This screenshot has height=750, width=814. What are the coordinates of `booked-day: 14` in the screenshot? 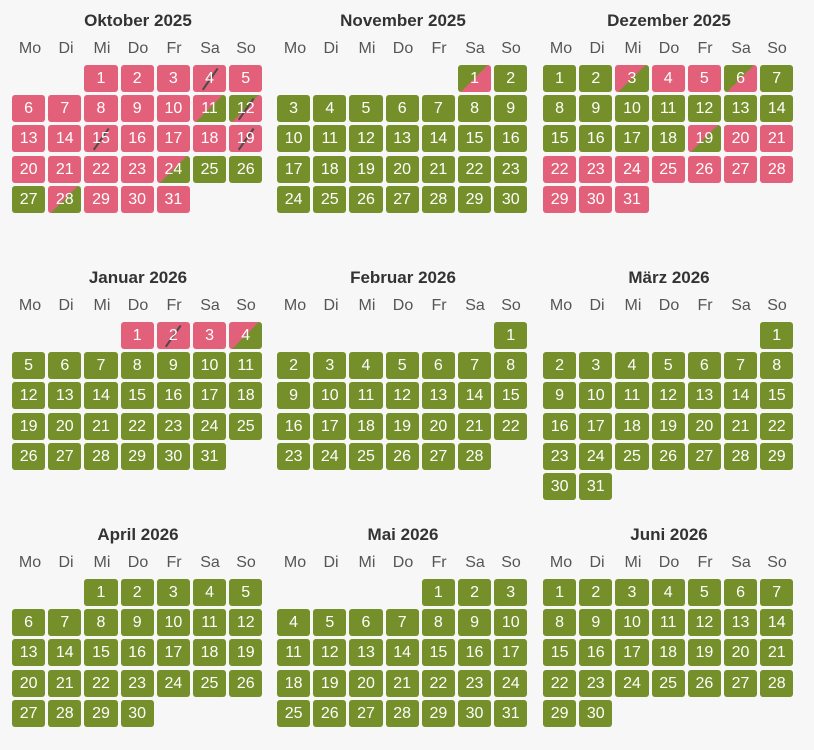 It's located at (65, 139).